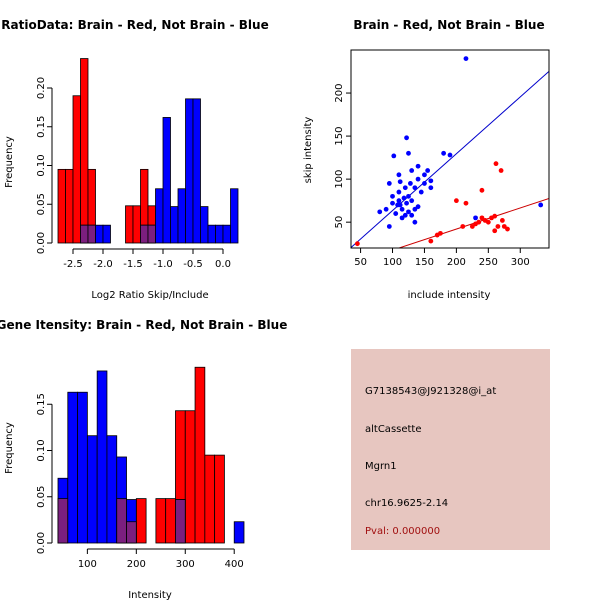 The height and width of the screenshot is (600, 600). I want to click on scatter-x-tick-label: 250, so click(488, 262).